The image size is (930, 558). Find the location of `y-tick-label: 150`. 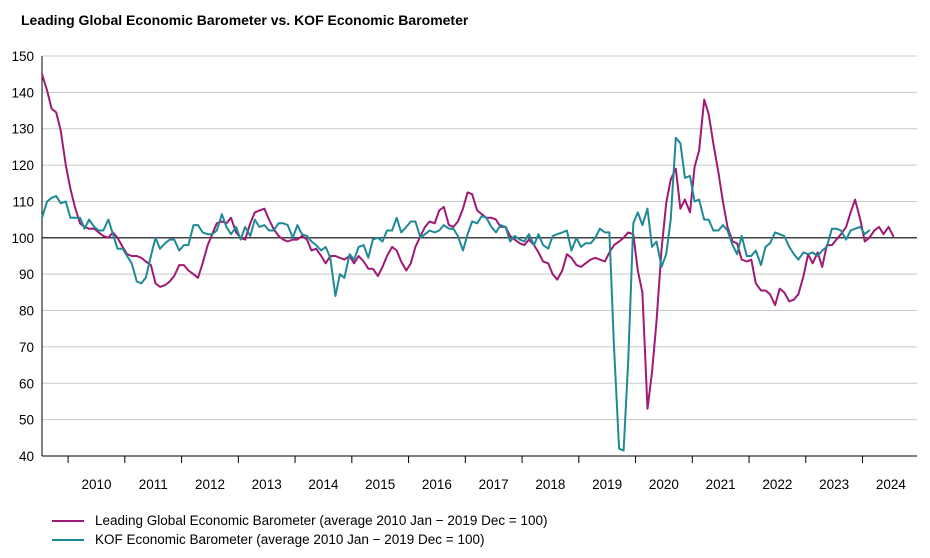

y-tick-label: 150 is located at coordinates (22, 56).